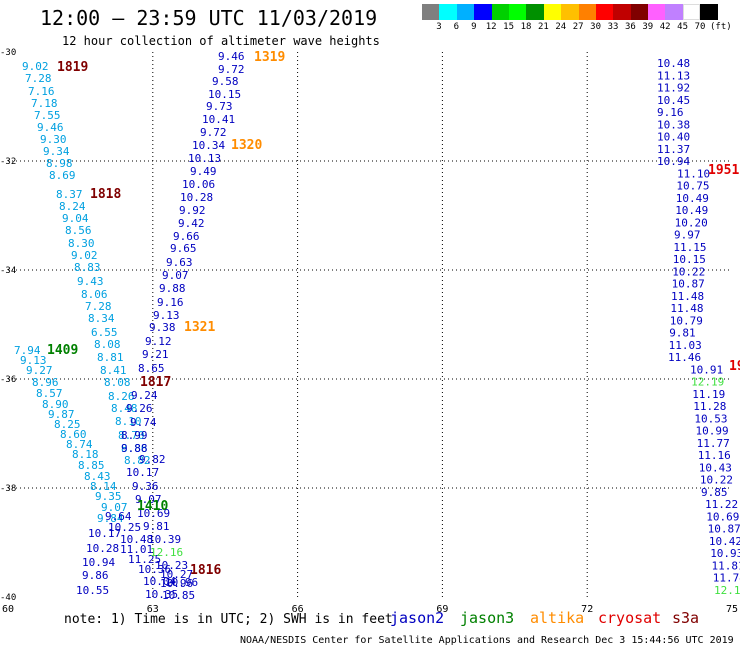  What do you see at coordinates (110, 518) in the screenshot?
I see `wave-height-label: 9.84` at bounding box center [110, 518].